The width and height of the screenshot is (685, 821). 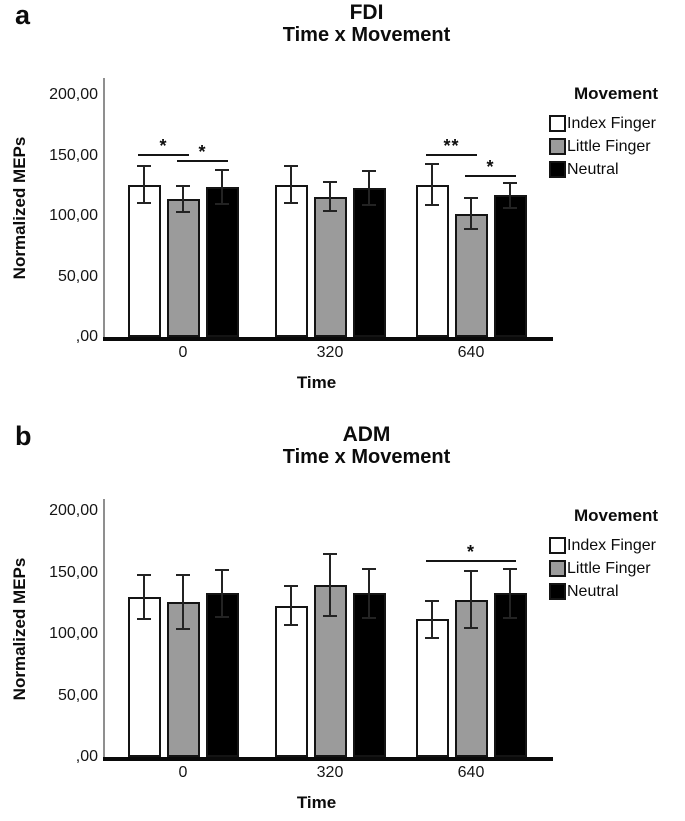 What do you see at coordinates (616, 93) in the screenshot?
I see `legend-title: Movement` at bounding box center [616, 93].